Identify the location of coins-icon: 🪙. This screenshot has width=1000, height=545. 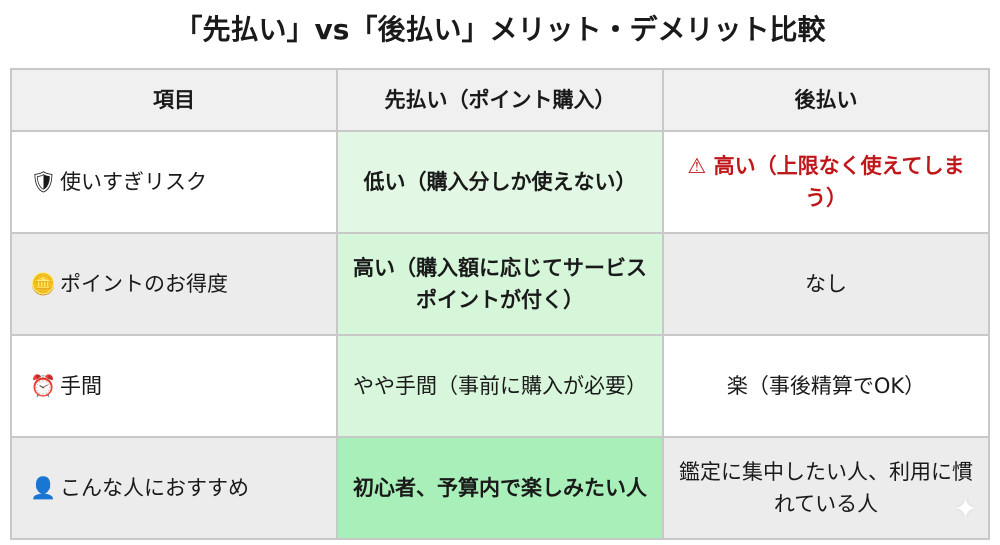
(43, 284).